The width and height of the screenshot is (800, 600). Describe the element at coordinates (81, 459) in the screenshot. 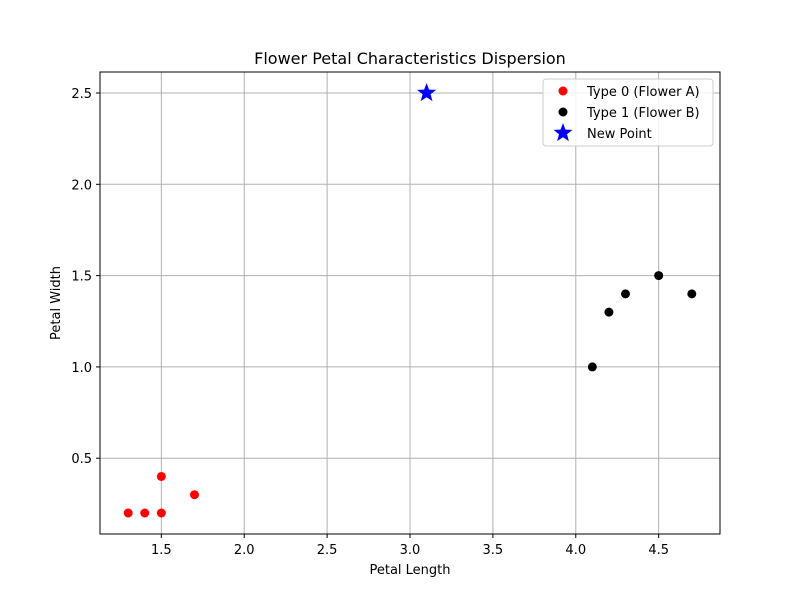

I see `y-tick-label: 0.5` at that location.